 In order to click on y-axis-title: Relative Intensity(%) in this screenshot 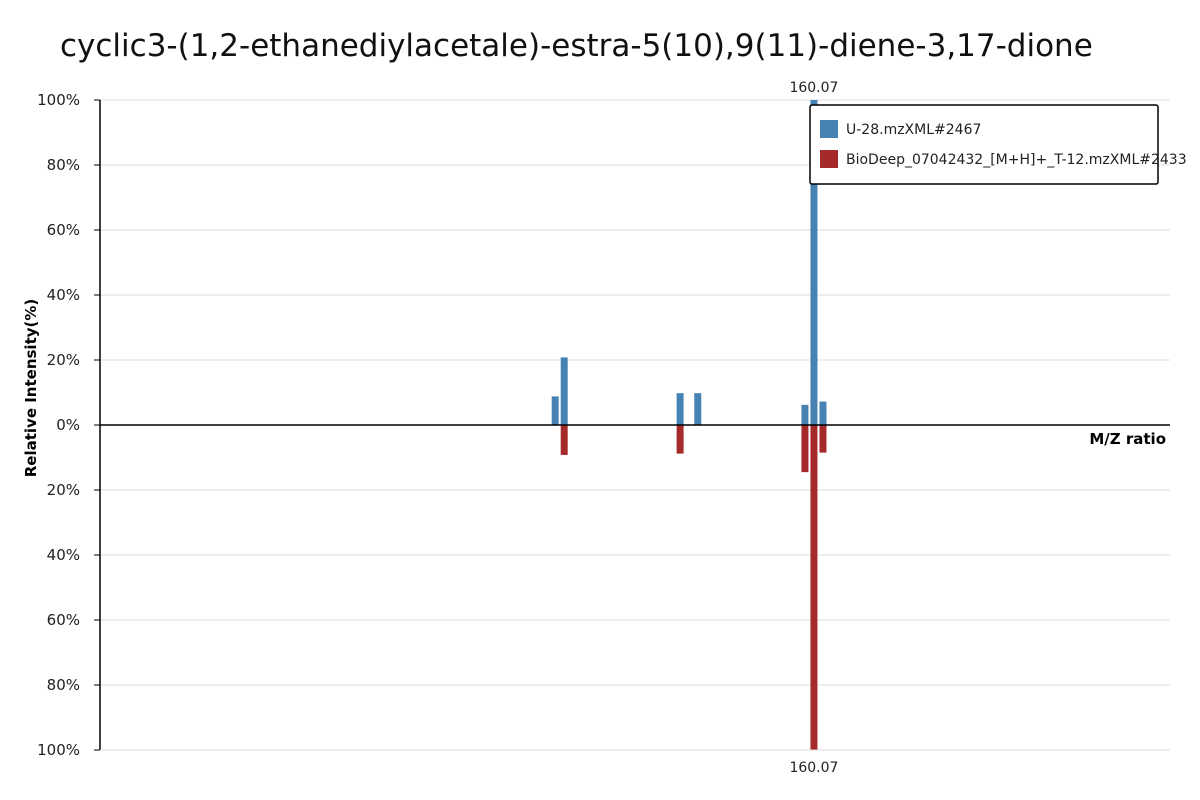, I will do `click(31, 388)`.